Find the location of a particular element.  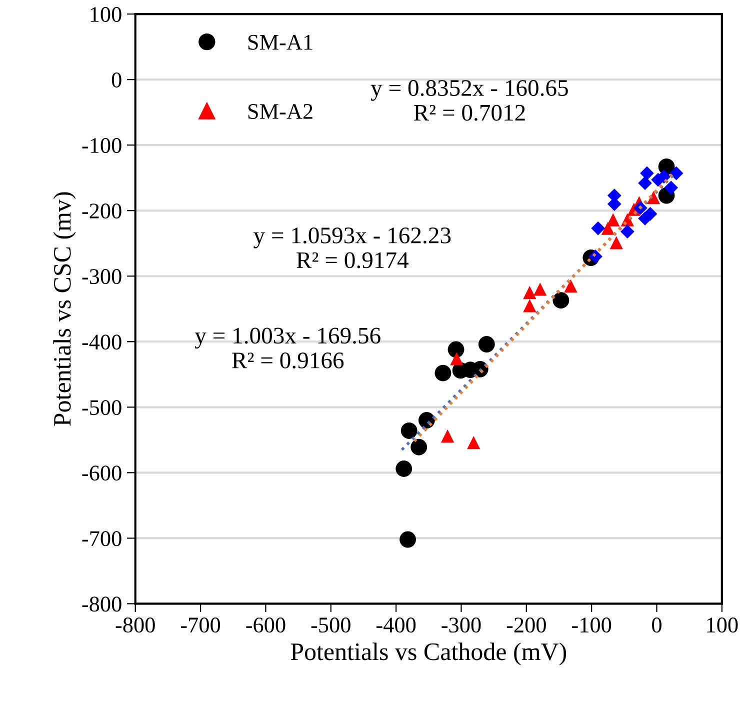

x-tick-label: 100 is located at coordinates (722, 625).